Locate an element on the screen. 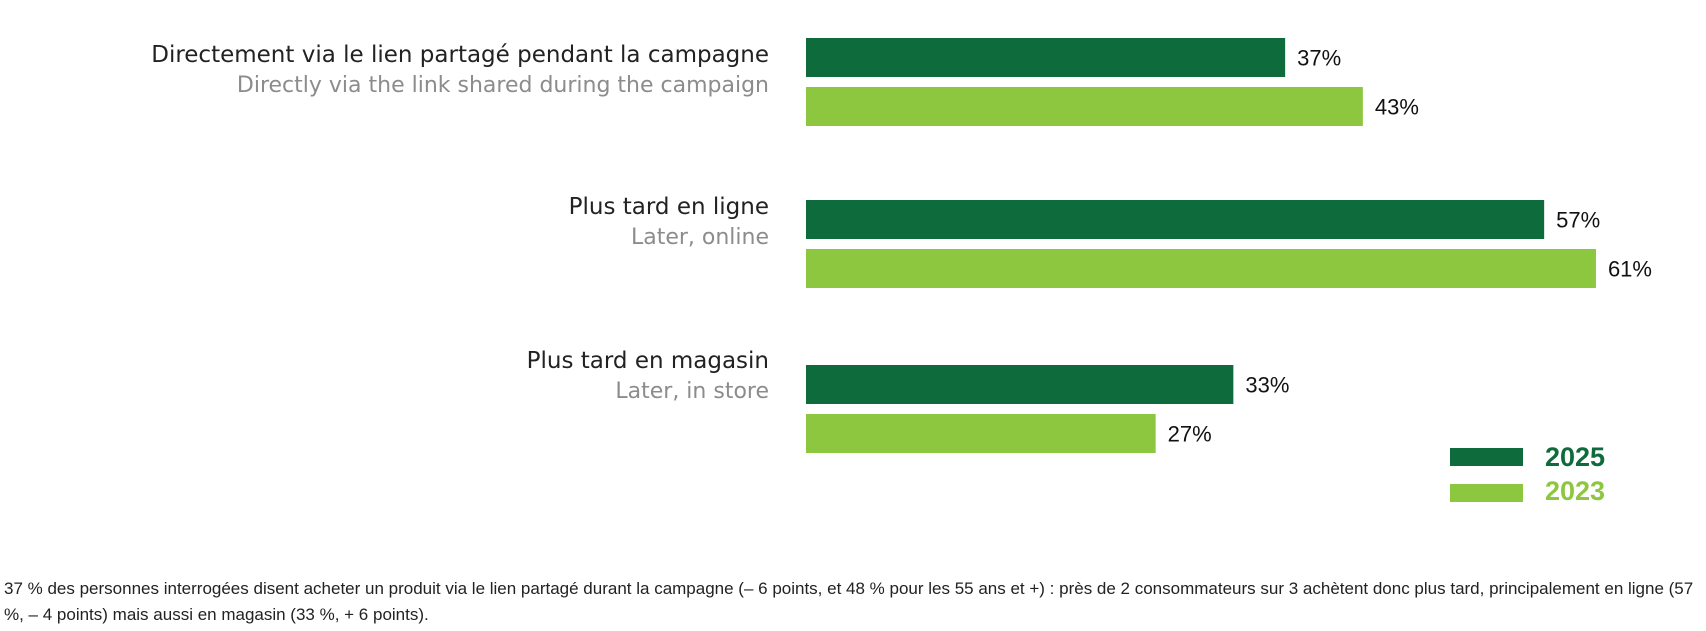 The image size is (1706, 631). bar-2025-later-in-store is located at coordinates (1020, 384).